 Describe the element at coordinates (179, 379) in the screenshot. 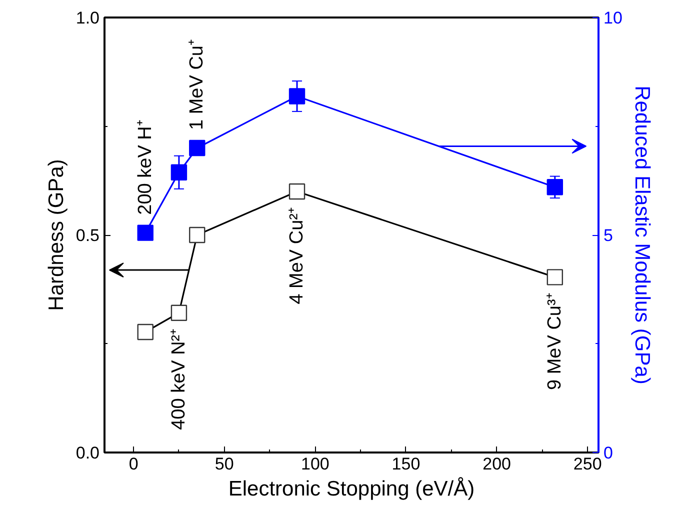

I see `annotation: 400 keV N²⁺` at that location.